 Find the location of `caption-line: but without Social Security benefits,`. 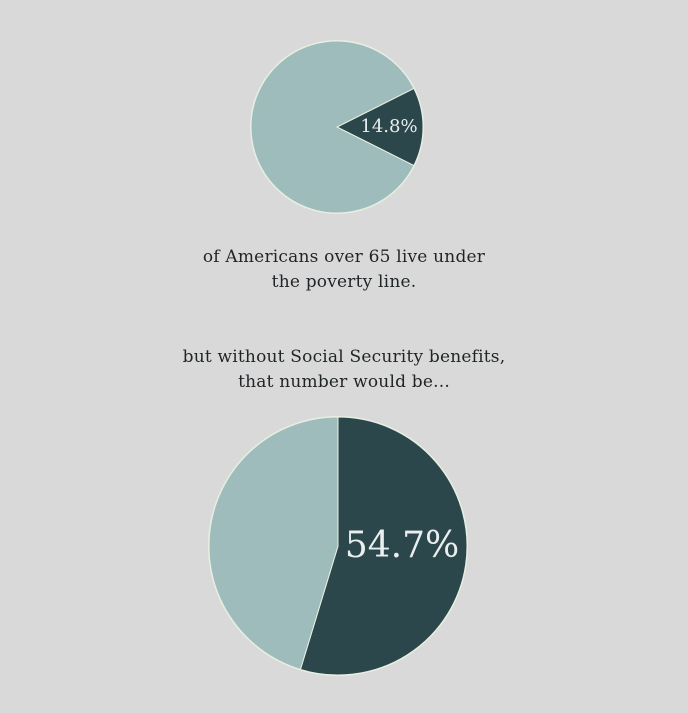

caption-line: but without Social Security benefits, is located at coordinates (344, 357).